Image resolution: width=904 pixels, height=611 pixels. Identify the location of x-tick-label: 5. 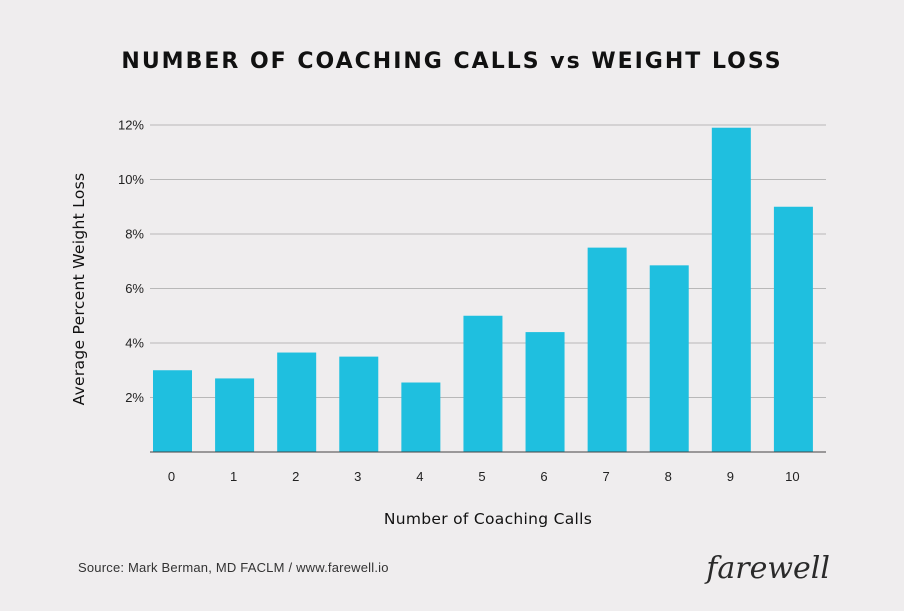
(481, 476).